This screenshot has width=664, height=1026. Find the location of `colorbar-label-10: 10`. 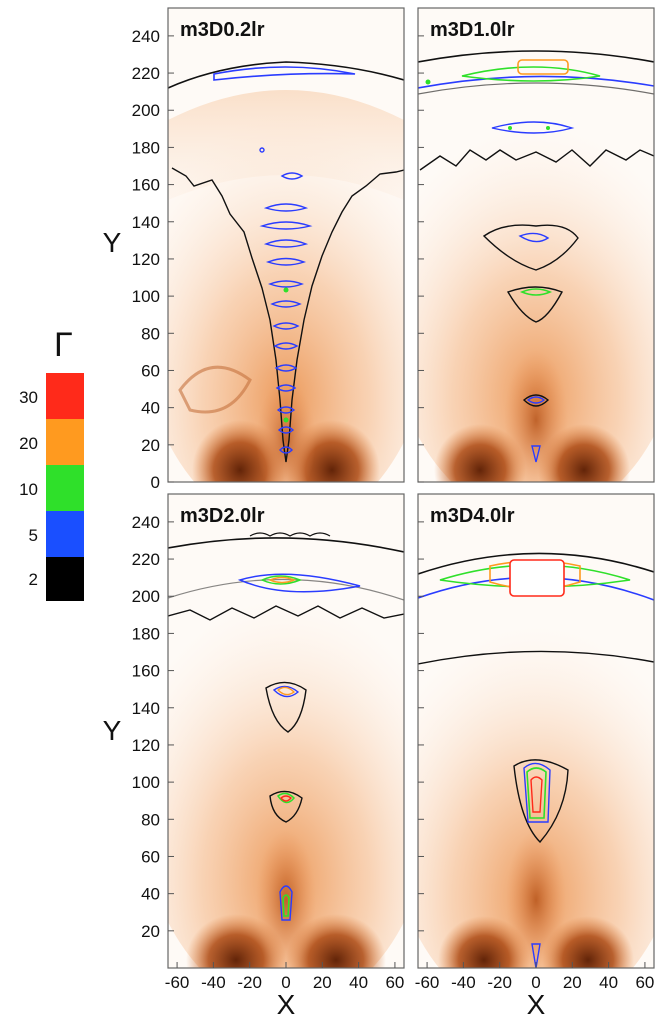

colorbar-label-10: 10 is located at coordinates (28, 489).